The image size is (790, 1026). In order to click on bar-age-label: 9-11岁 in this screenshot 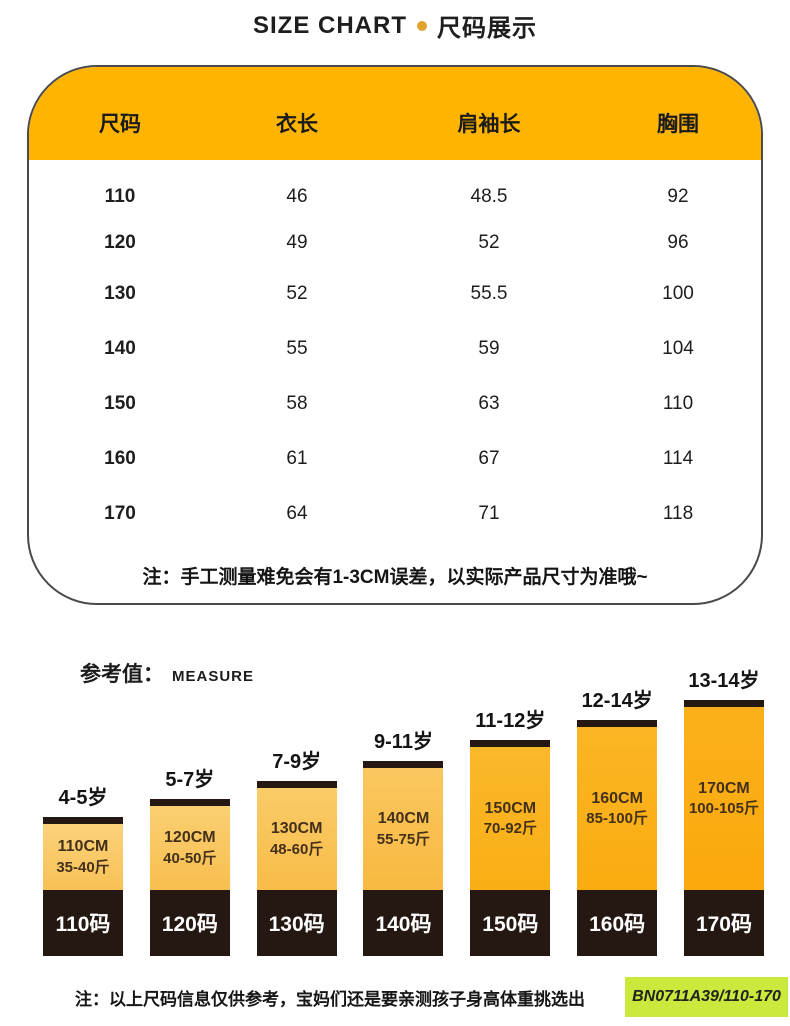, I will do `click(403, 742)`.